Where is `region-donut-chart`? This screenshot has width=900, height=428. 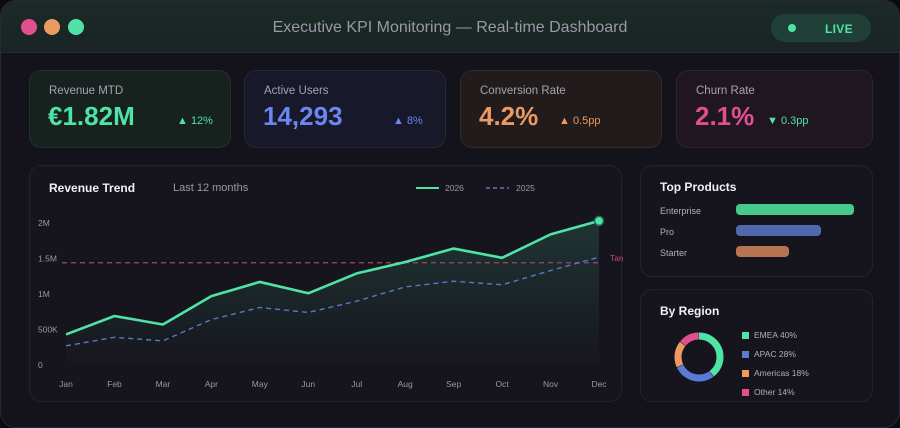
region-donut-chart is located at coordinates (757, 346).